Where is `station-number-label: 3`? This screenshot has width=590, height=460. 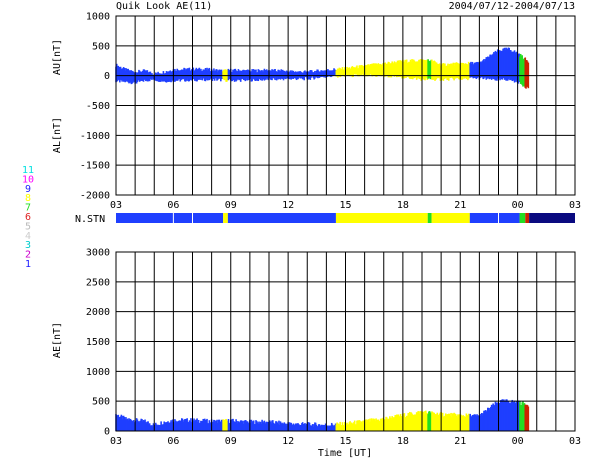 station-number-label: 3 is located at coordinates (28, 245).